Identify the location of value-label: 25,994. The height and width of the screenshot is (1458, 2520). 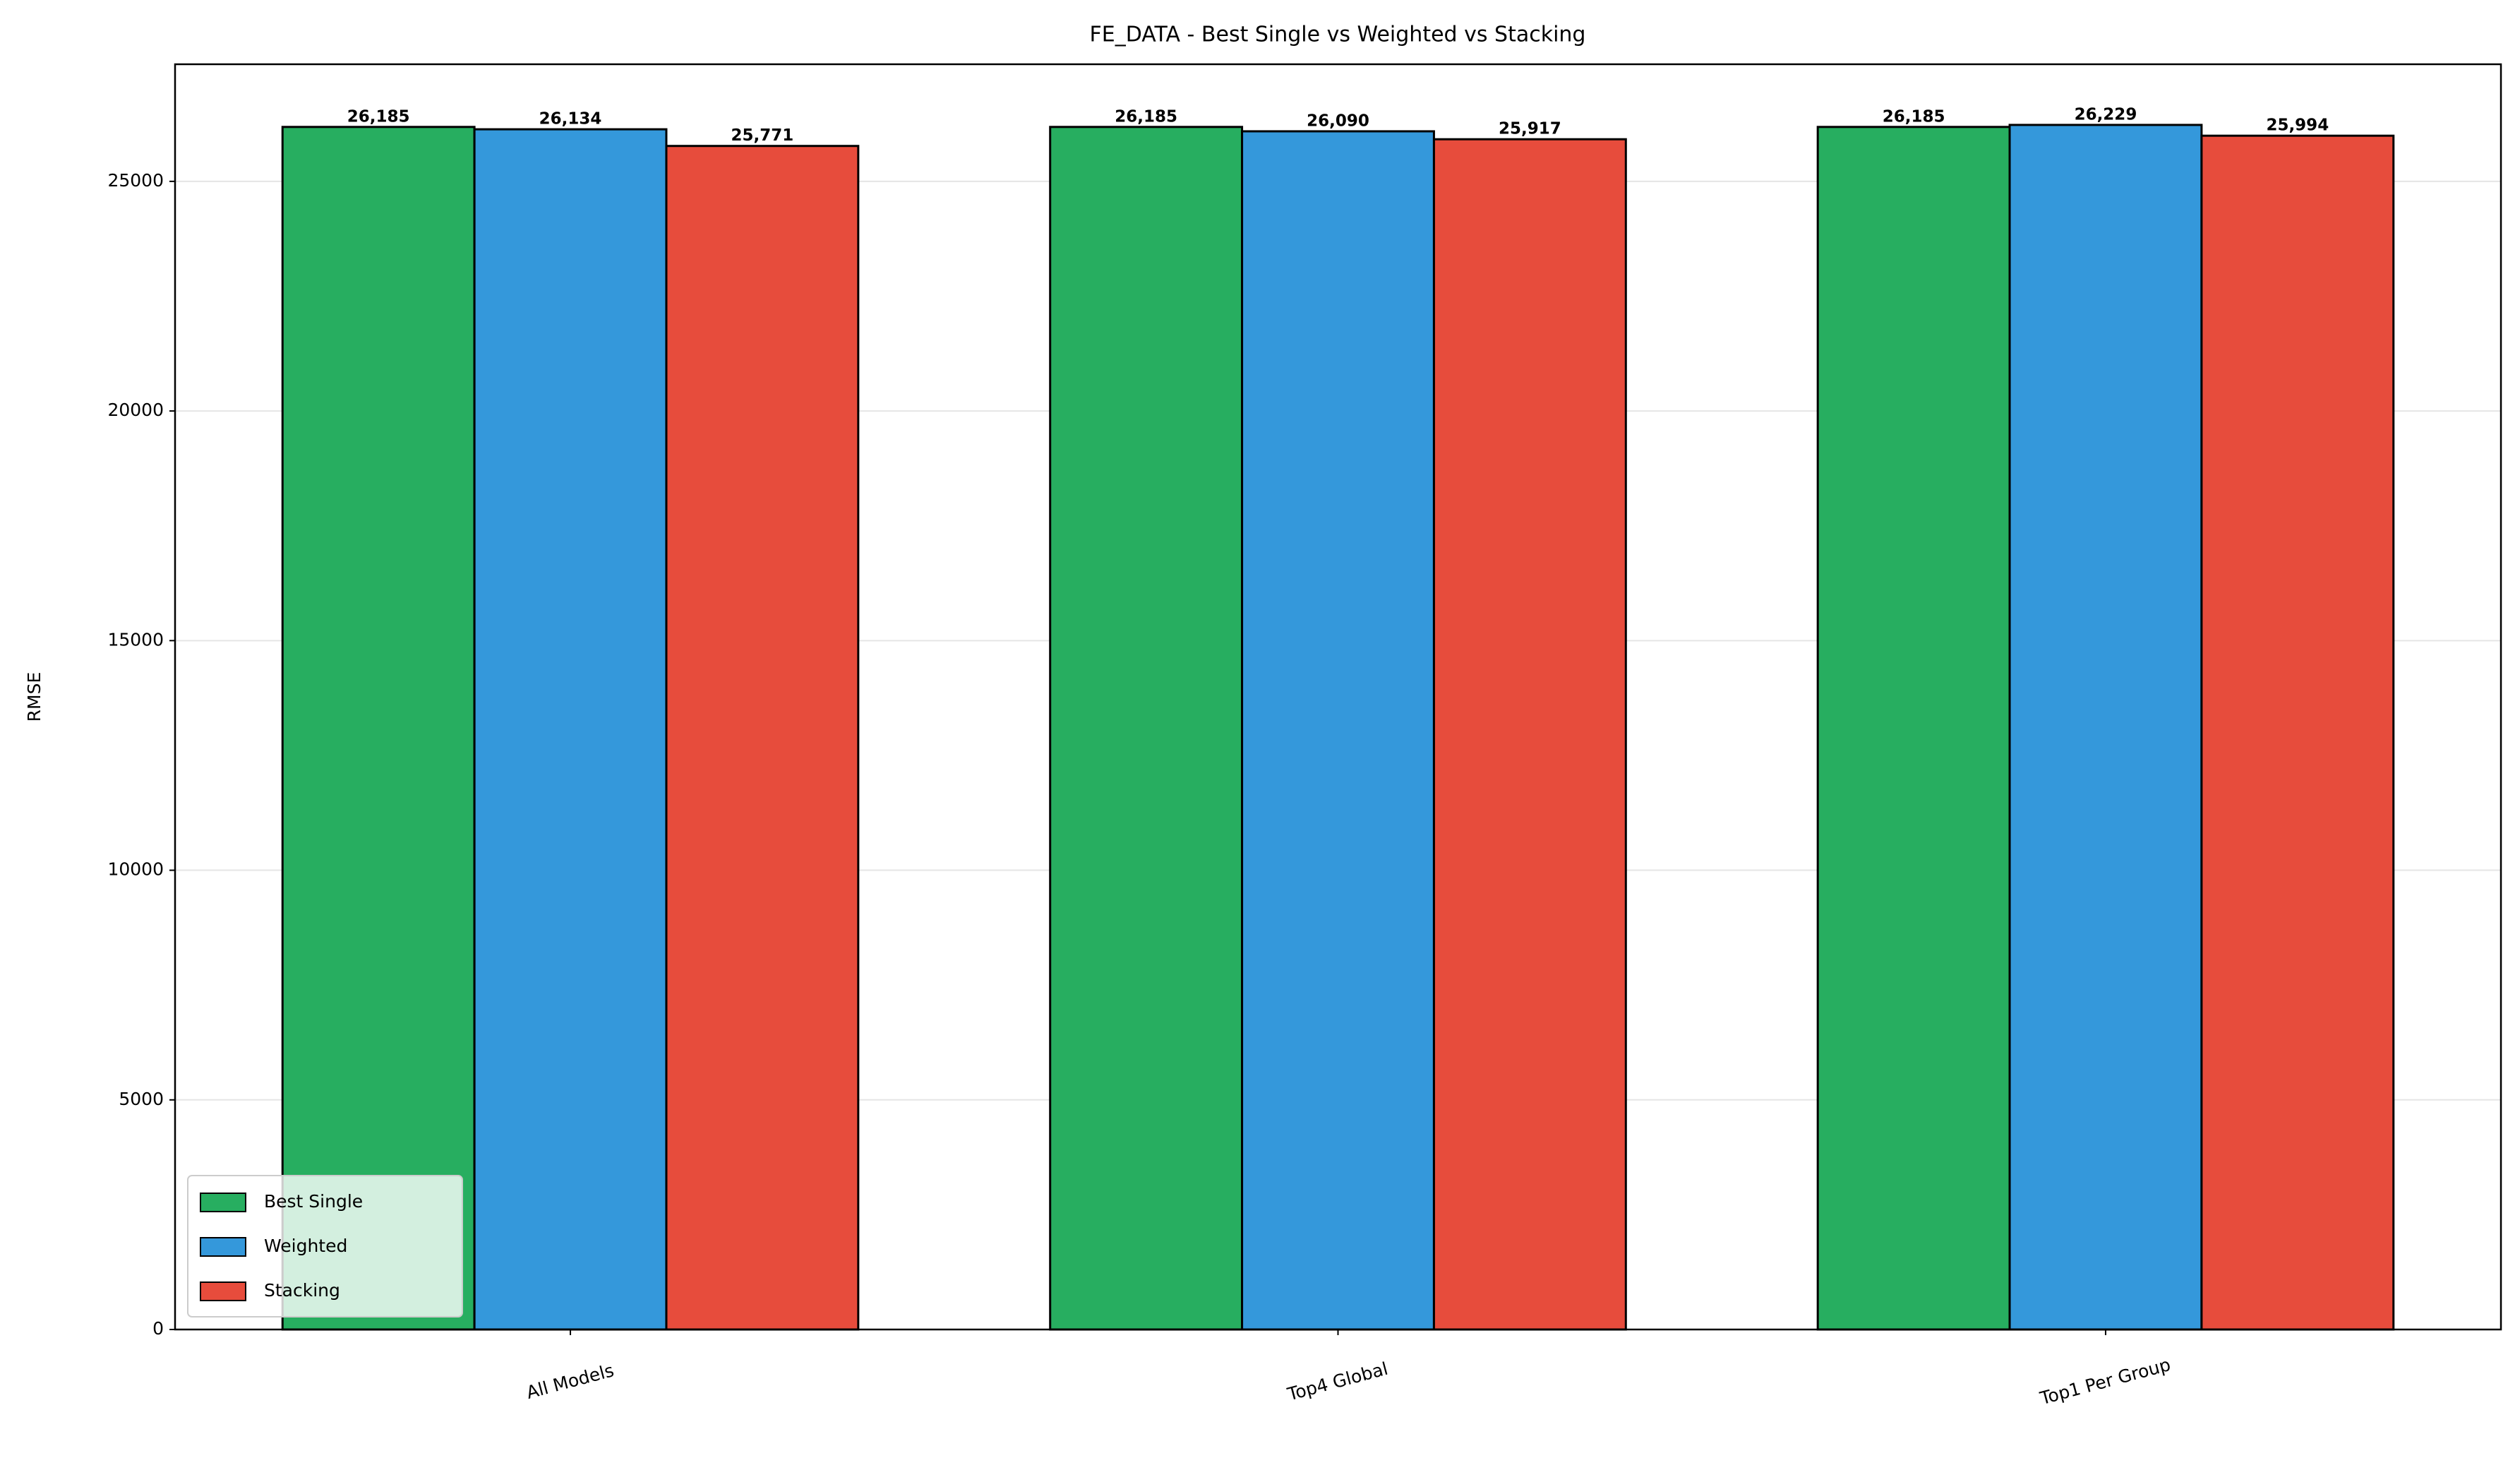
(2298, 125).